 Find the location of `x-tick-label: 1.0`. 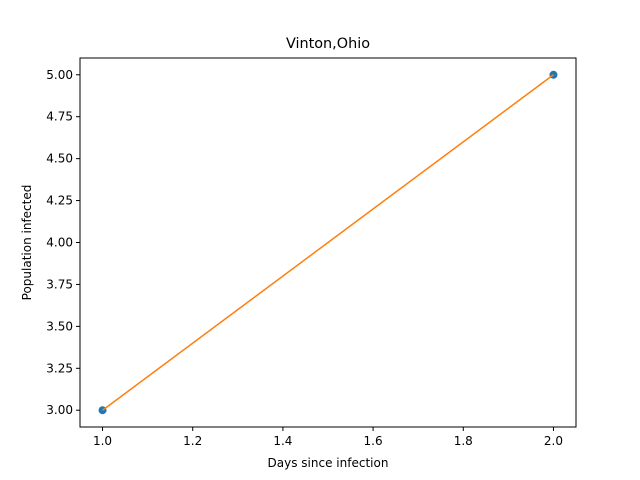

x-tick-label: 1.0 is located at coordinates (102, 441).